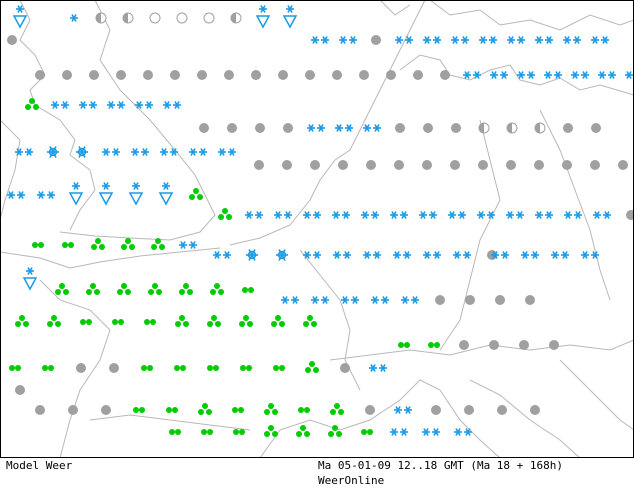  What do you see at coordinates (137, 120) in the screenshot?
I see `coast-england-east` at bounding box center [137, 120].